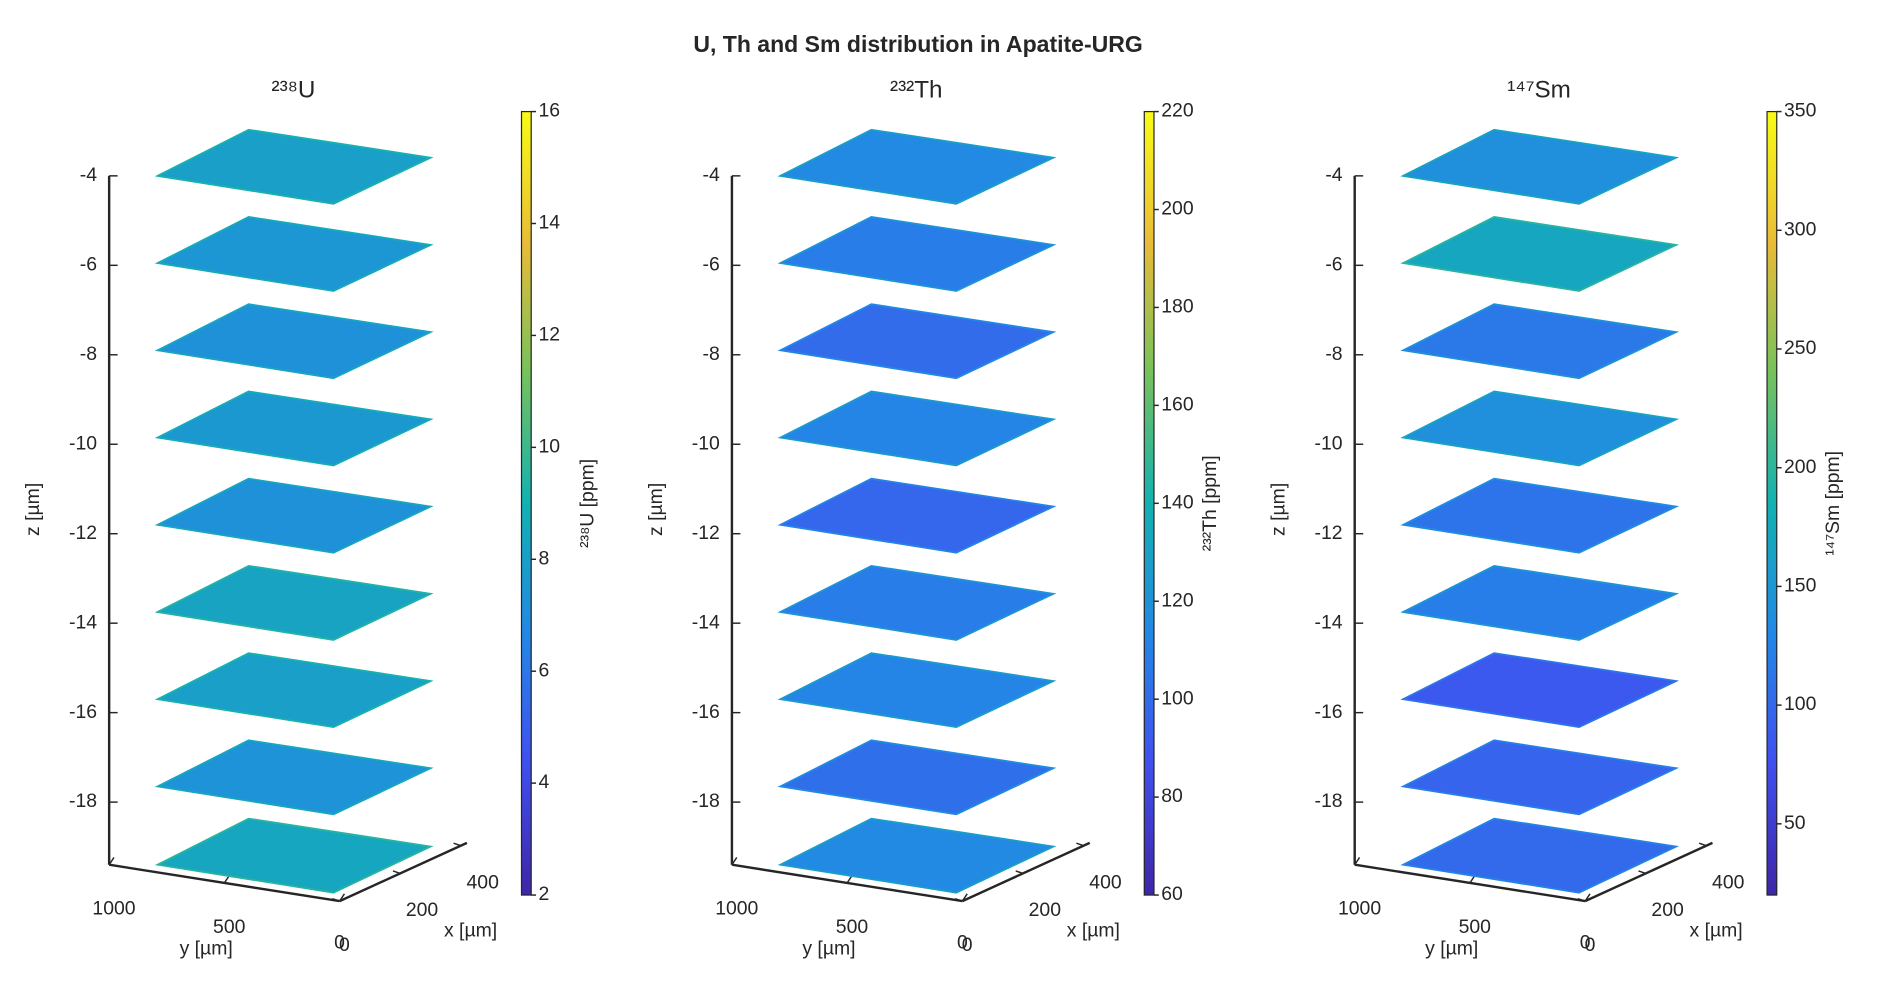 This screenshot has height=1007, width=1892. I want to click on colorbar-tick-label: 160, so click(1177, 405).